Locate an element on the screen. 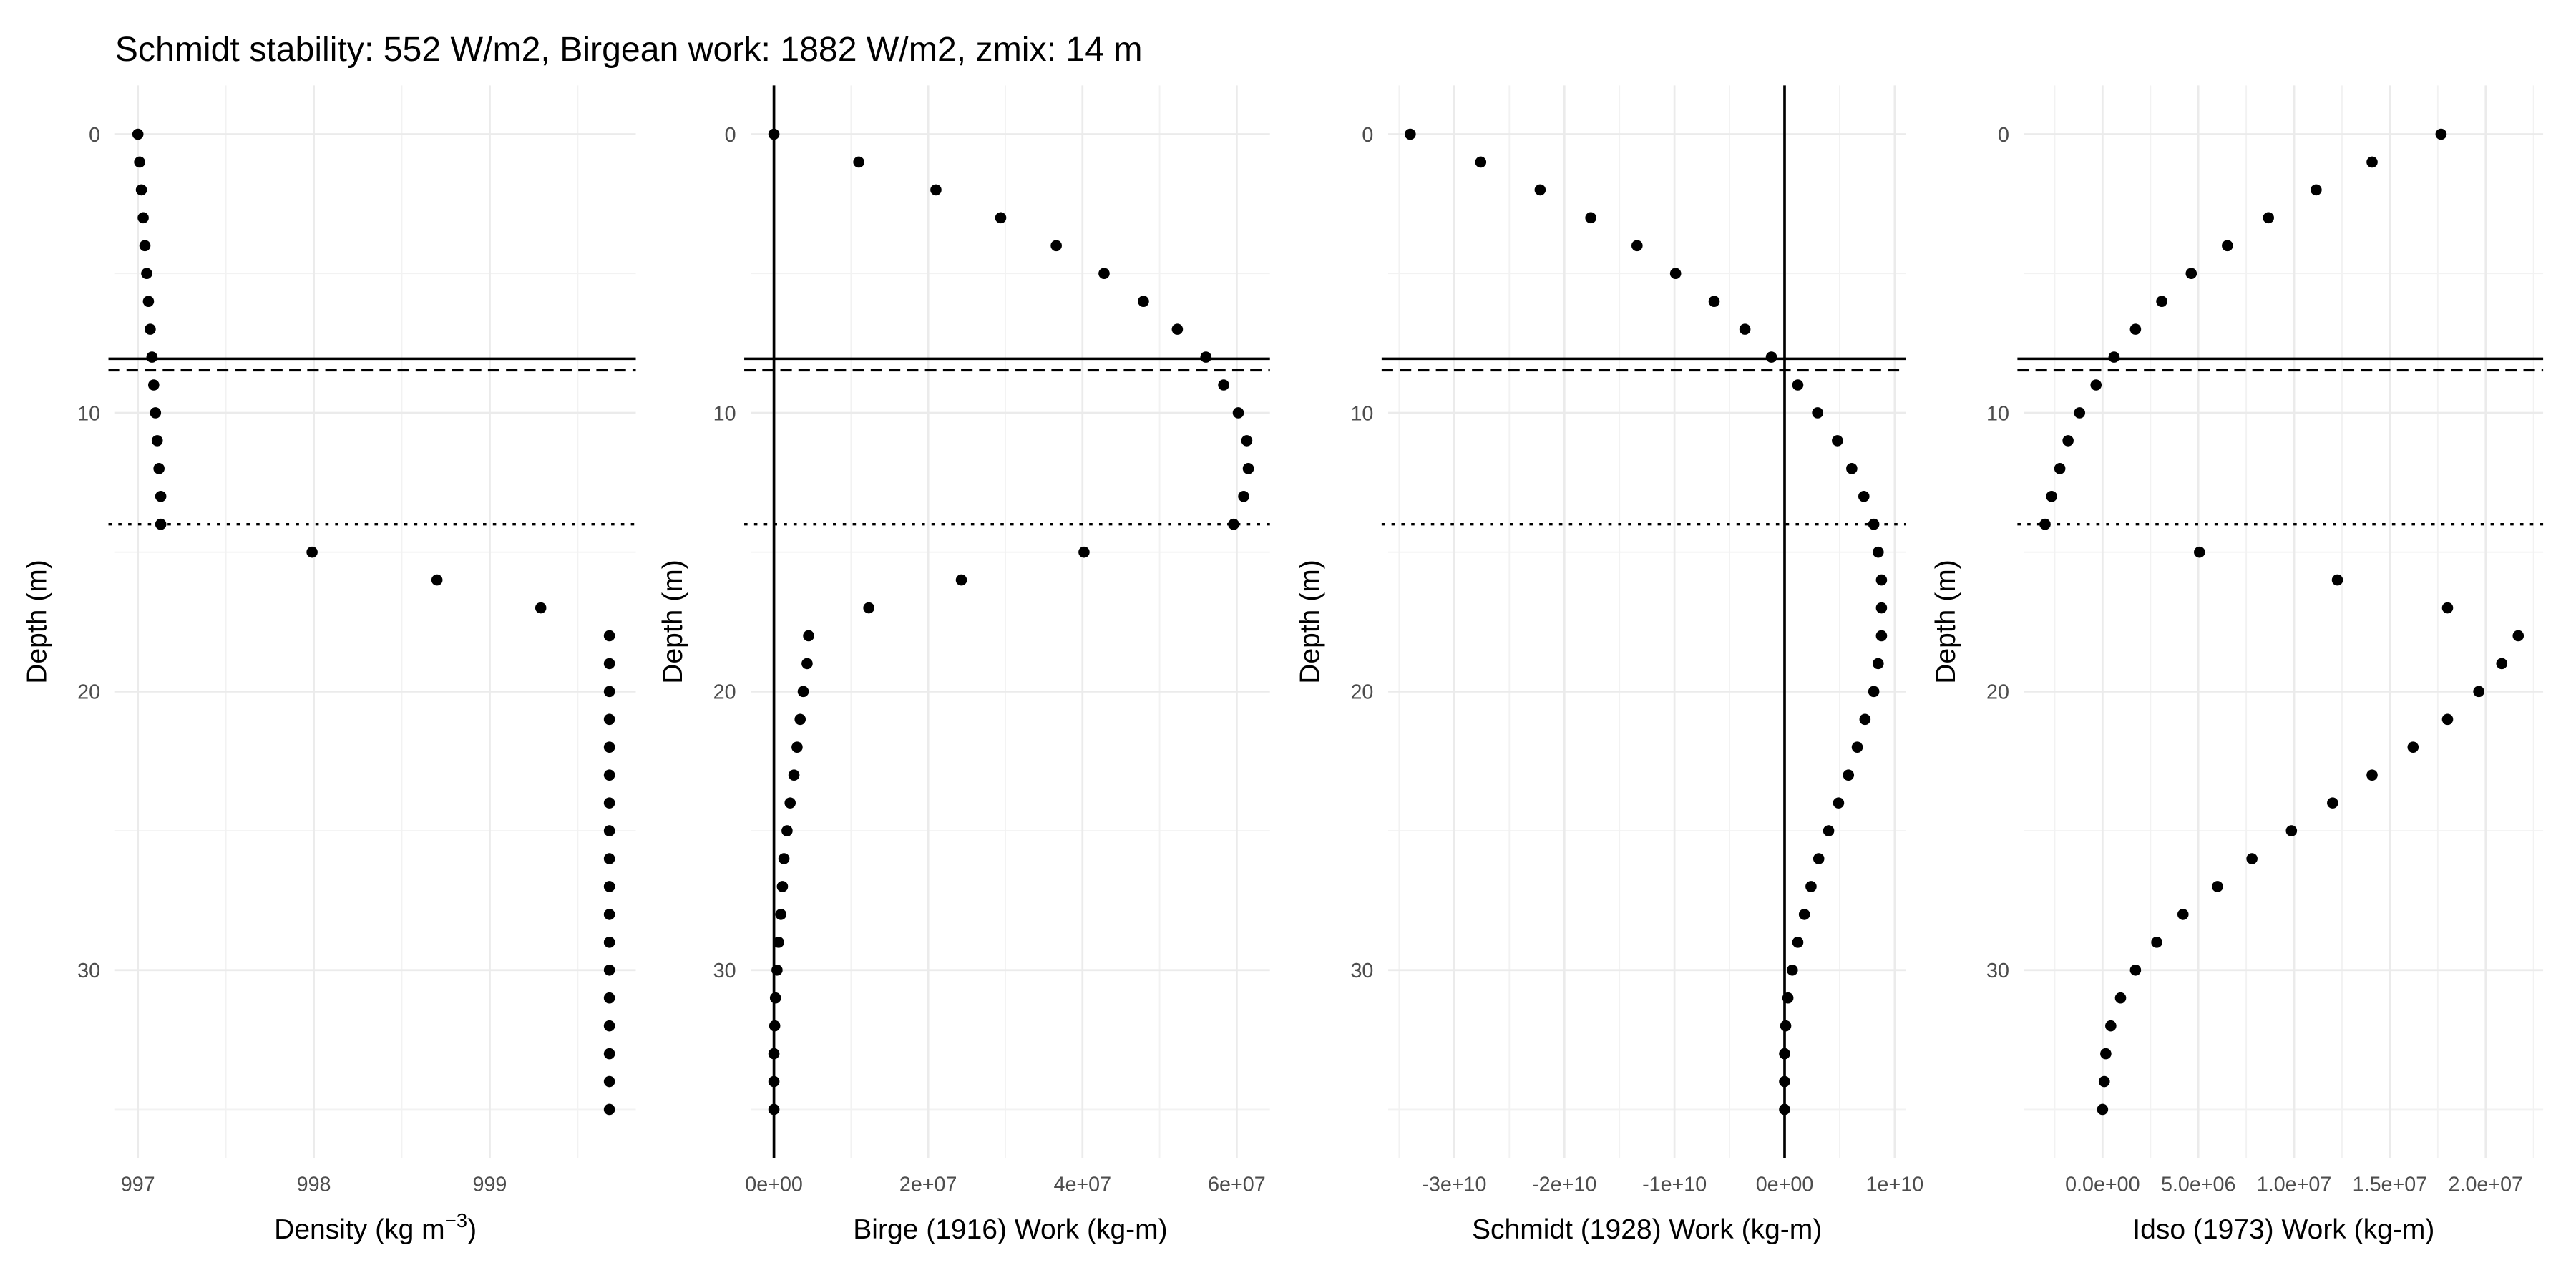  x-axis-label: Density (kg m−3) is located at coordinates (375, 1227).